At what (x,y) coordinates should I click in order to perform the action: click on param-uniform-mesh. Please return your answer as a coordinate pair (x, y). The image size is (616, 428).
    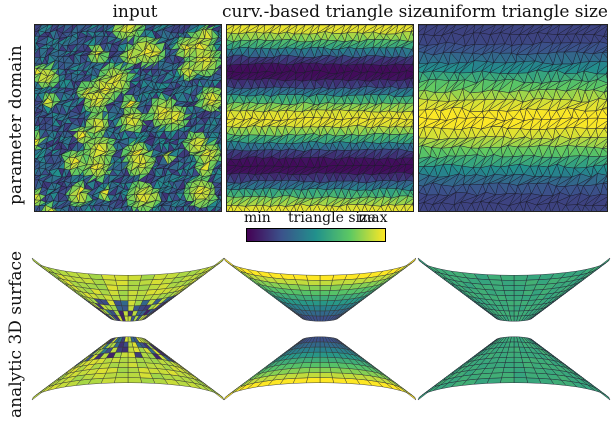
    Looking at the image, I should click on (513, 118).